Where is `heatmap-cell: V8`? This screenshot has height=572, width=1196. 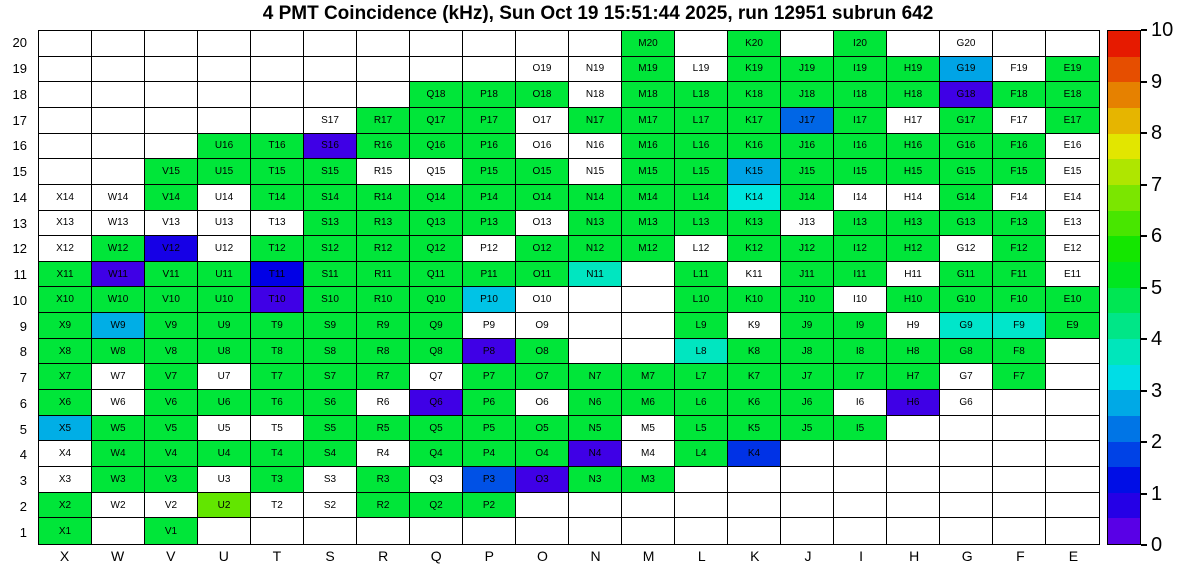 heatmap-cell: V8 is located at coordinates (171, 351).